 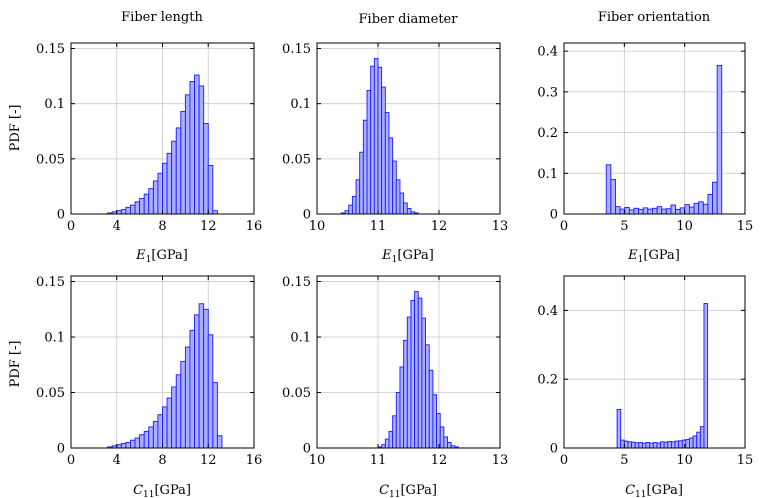 What do you see at coordinates (117, 460) in the screenshot?
I see `x-tick-label: 4` at bounding box center [117, 460].